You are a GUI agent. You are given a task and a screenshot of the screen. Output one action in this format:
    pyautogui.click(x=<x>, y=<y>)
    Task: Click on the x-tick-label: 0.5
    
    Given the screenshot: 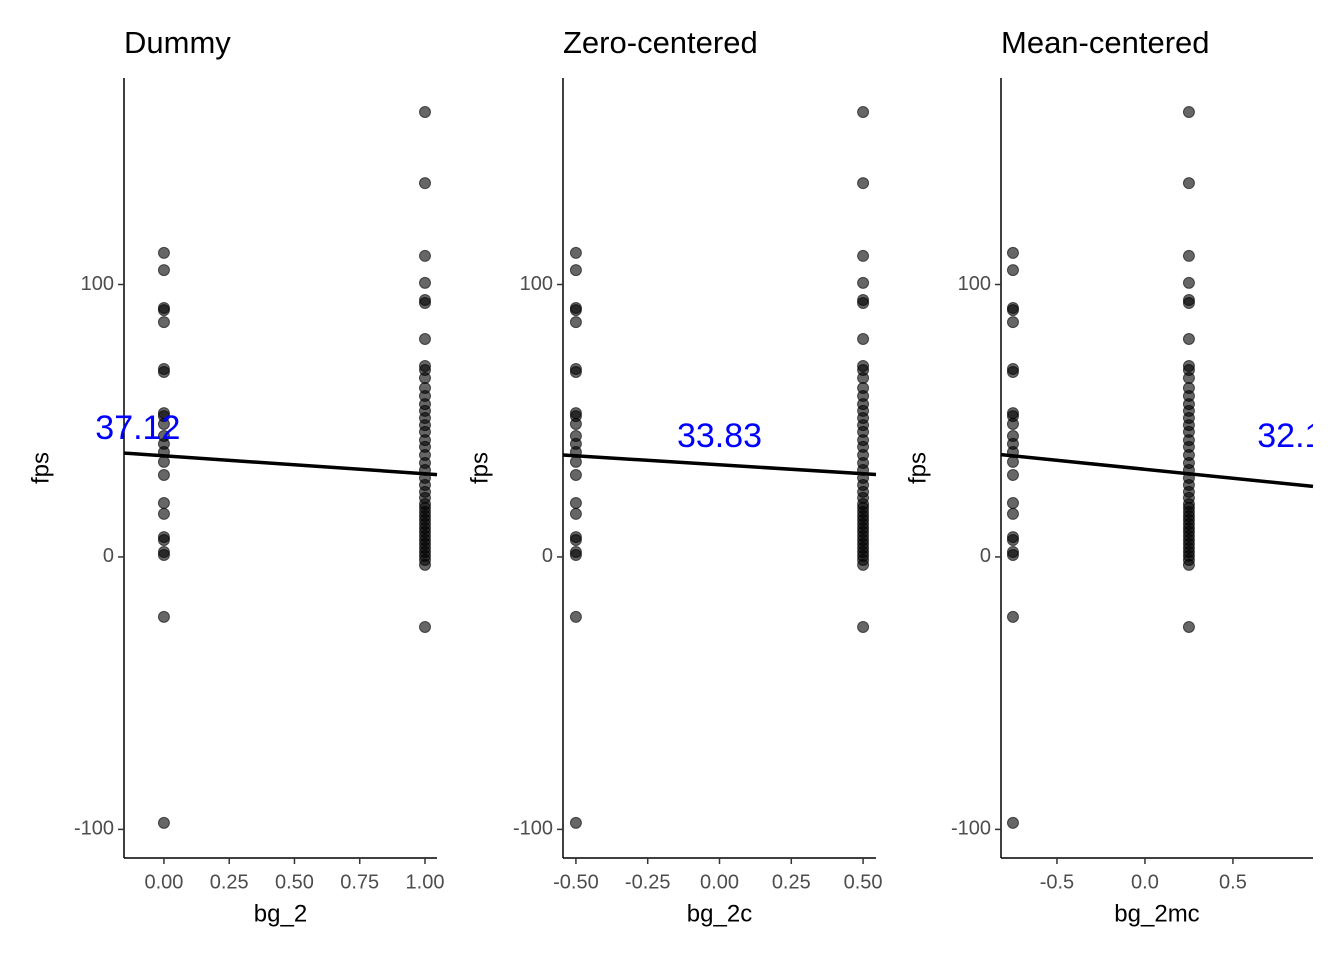 What is the action you would take?
    pyautogui.click(x=1233, y=882)
    